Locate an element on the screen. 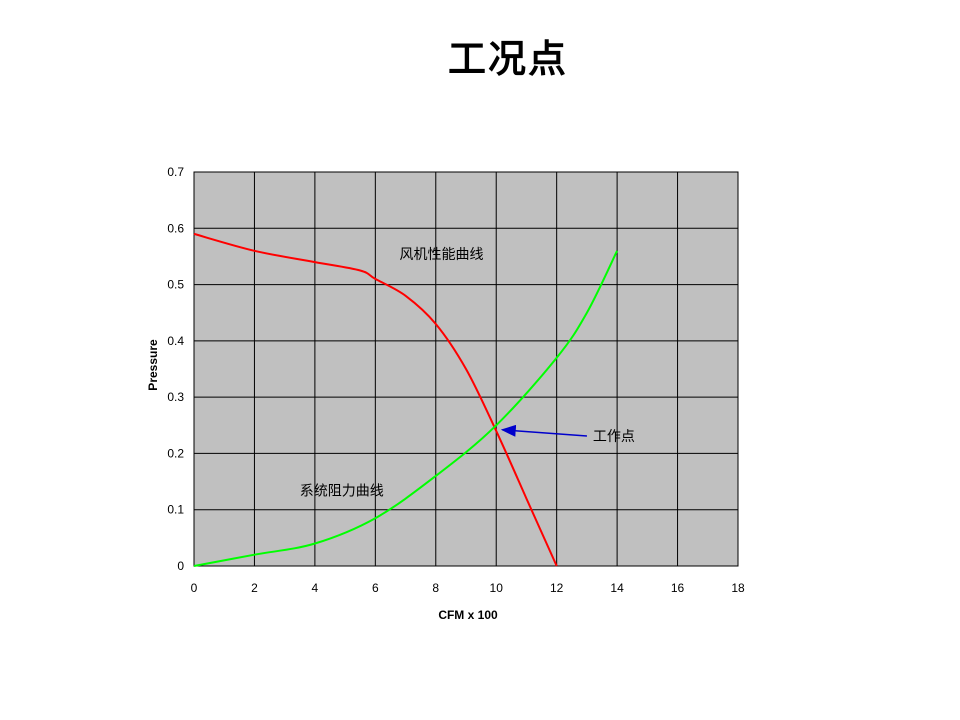  x-tick-label: 18 is located at coordinates (738, 588).